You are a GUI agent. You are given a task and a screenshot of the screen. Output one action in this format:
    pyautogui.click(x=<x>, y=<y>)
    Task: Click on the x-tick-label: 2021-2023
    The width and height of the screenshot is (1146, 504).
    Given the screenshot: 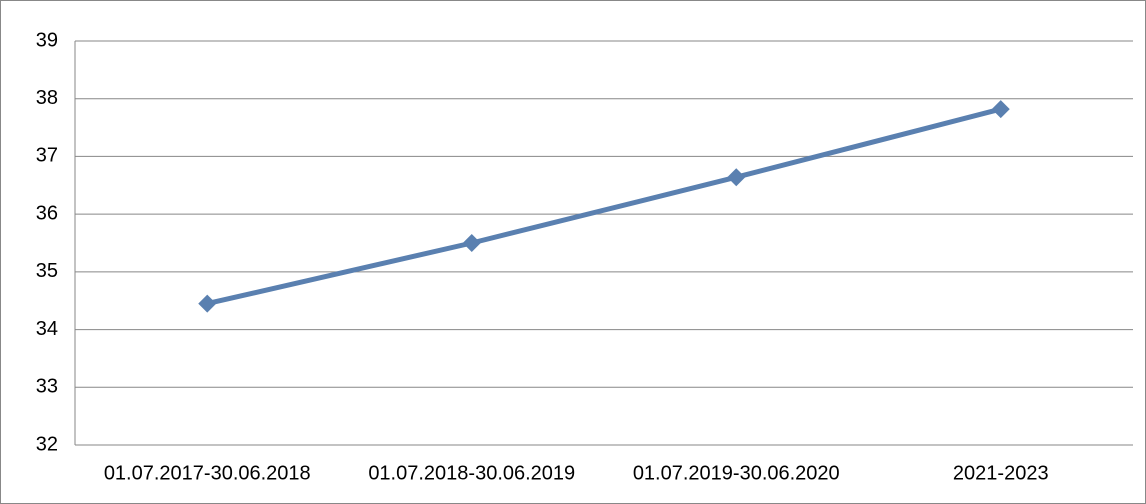 What is the action you would take?
    pyautogui.click(x=1001, y=473)
    